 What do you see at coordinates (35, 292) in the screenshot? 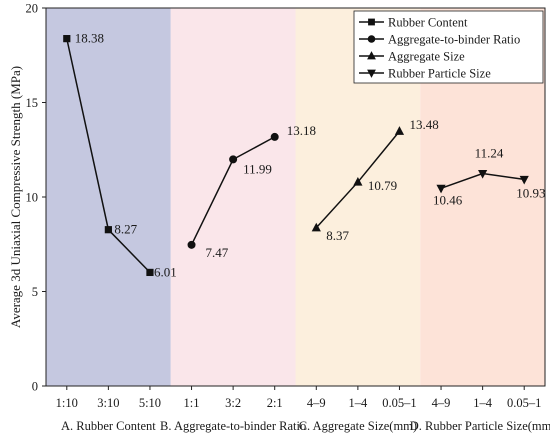
I see `y-tick-label: 5` at bounding box center [35, 292].